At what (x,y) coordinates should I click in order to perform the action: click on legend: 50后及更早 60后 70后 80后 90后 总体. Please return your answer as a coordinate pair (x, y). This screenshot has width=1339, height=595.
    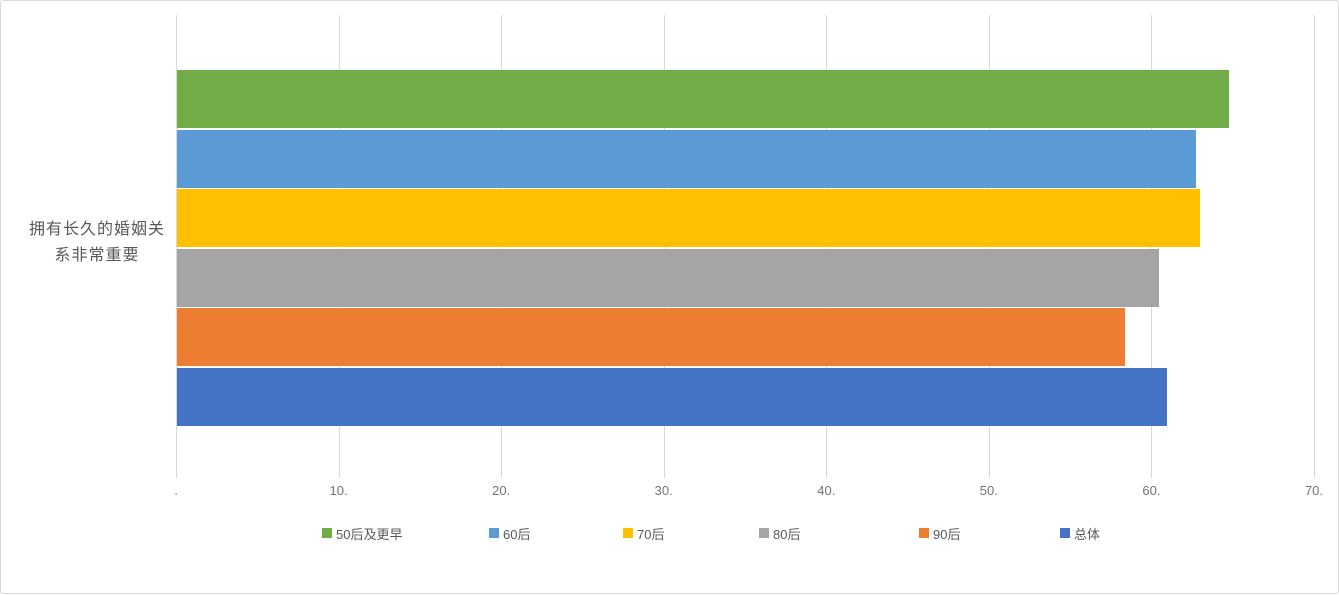
    Looking at the image, I should click on (670, 534).